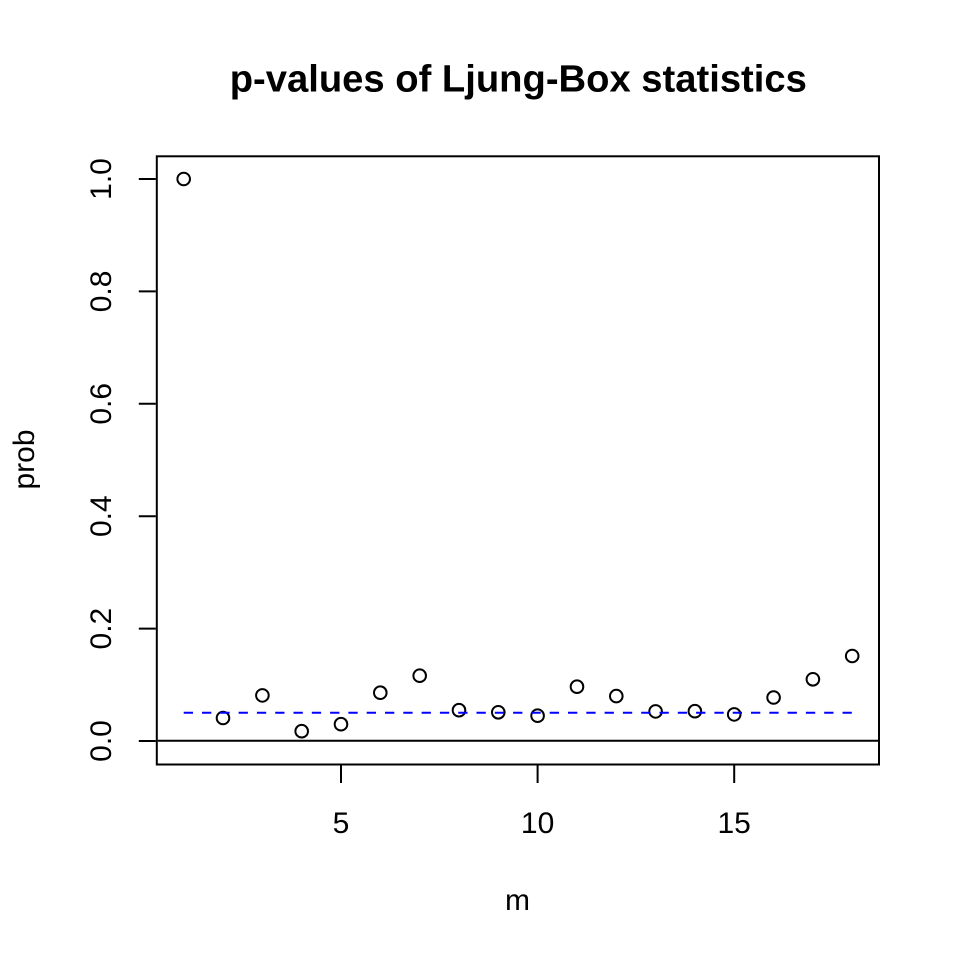 This screenshot has height=960, width=960. Describe the element at coordinates (517, 900) in the screenshot. I see `svg-text: m` at that location.